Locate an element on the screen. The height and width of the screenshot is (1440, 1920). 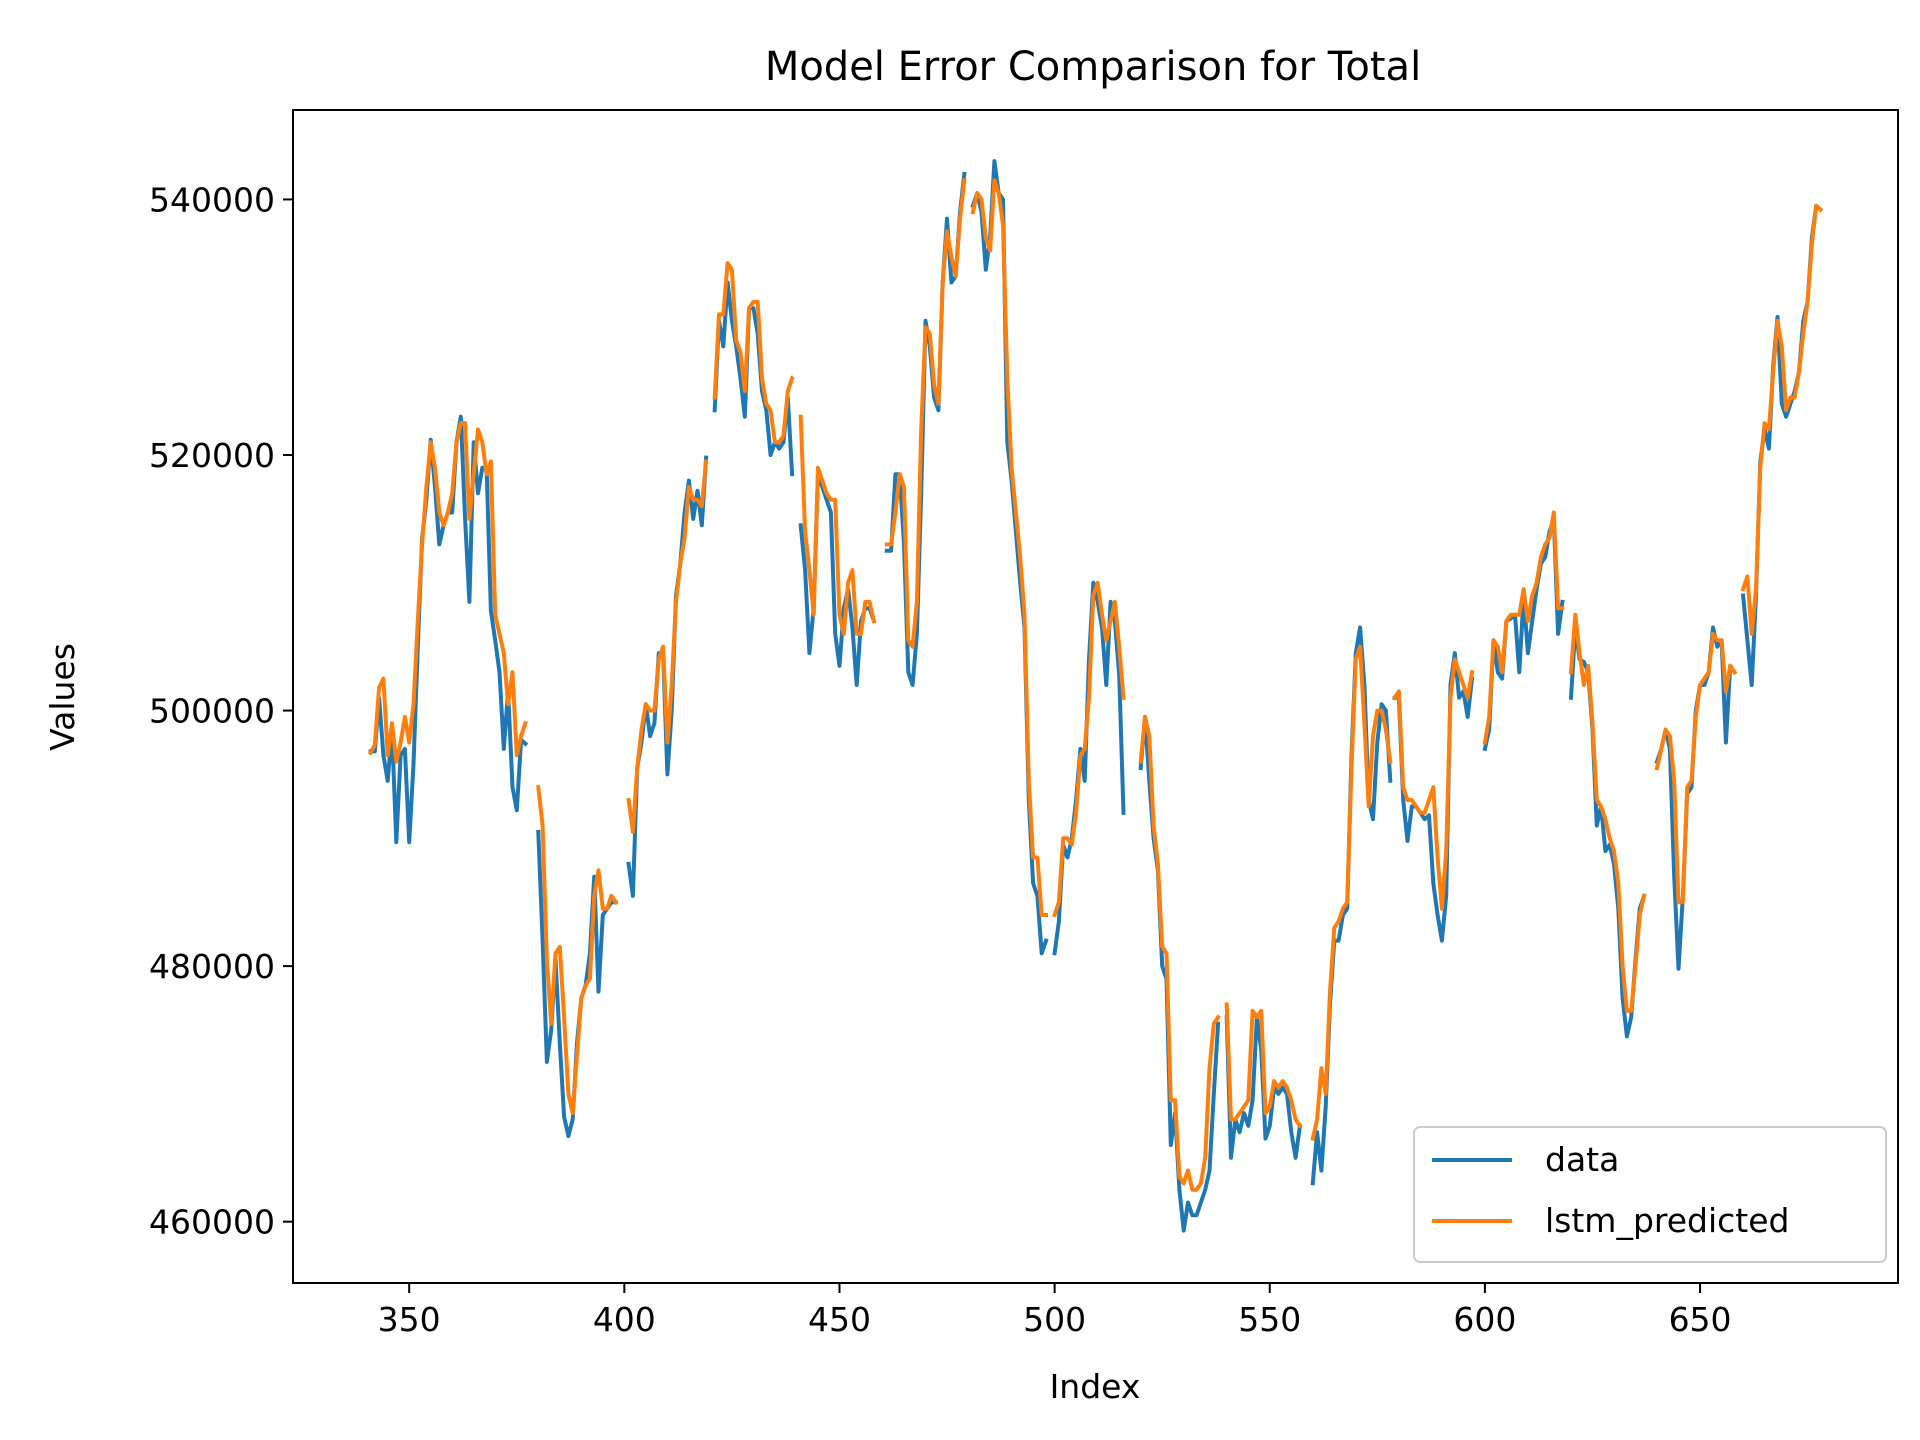
legend-label-lstm-predicted: lstm_predicted is located at coordinates (1667, 1220).